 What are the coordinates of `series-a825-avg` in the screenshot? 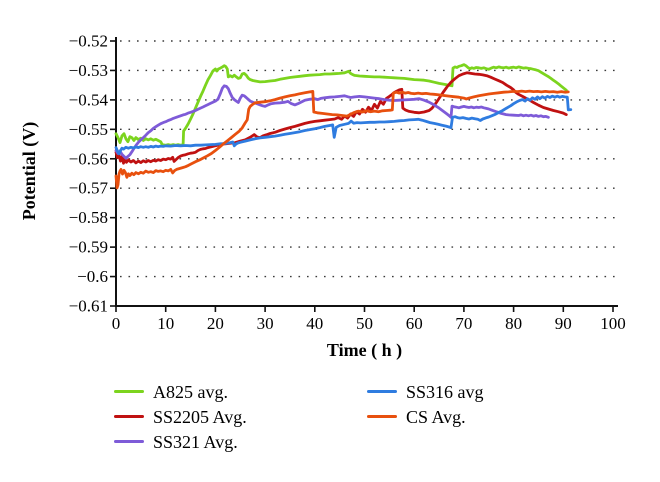 It's located at (341, 105).